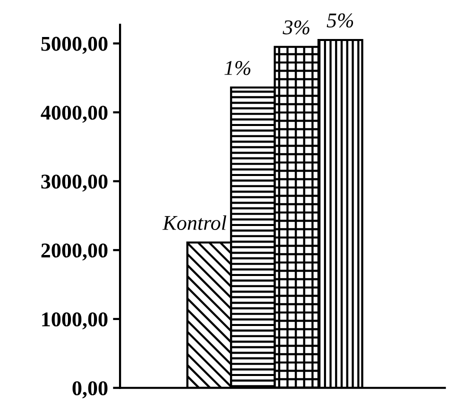  What do you see at coordinates (340, 20) in the screenshot?
I see `x-tick-label: 5%` at bounding box center [340, 20].